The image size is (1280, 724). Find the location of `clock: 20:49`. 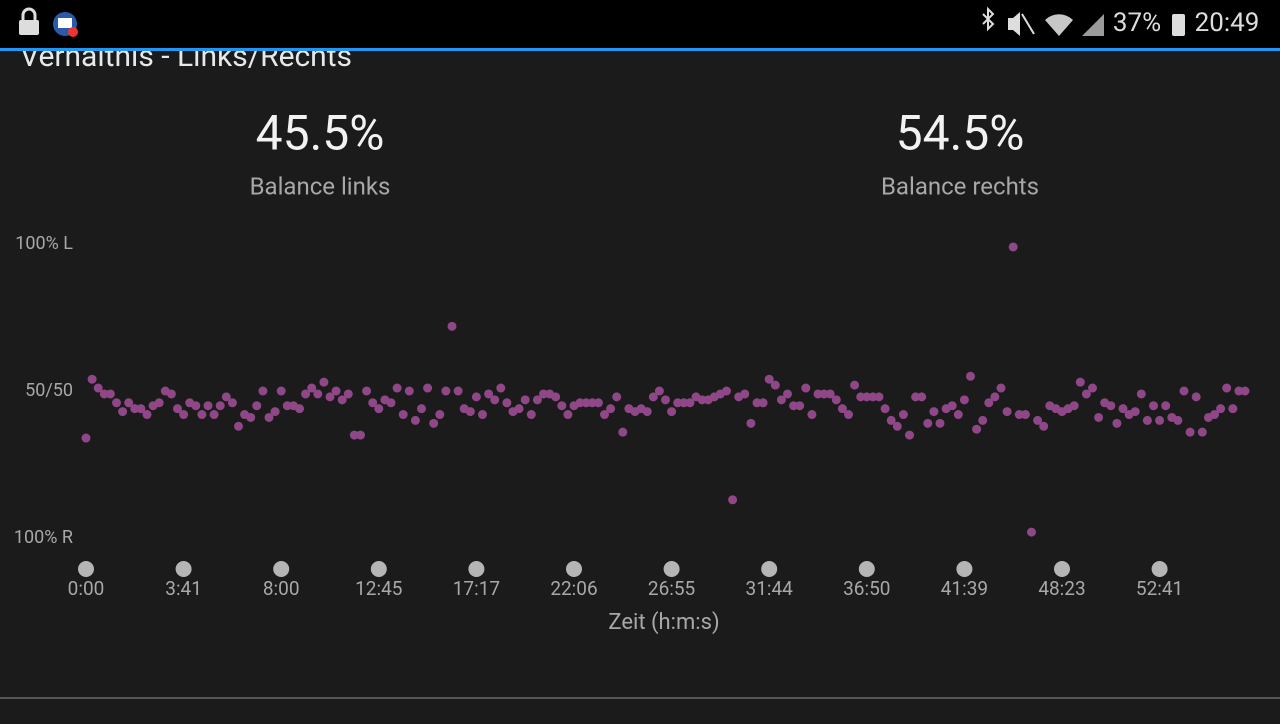

clock: 20:49 is located at coordinates (1227, 23).